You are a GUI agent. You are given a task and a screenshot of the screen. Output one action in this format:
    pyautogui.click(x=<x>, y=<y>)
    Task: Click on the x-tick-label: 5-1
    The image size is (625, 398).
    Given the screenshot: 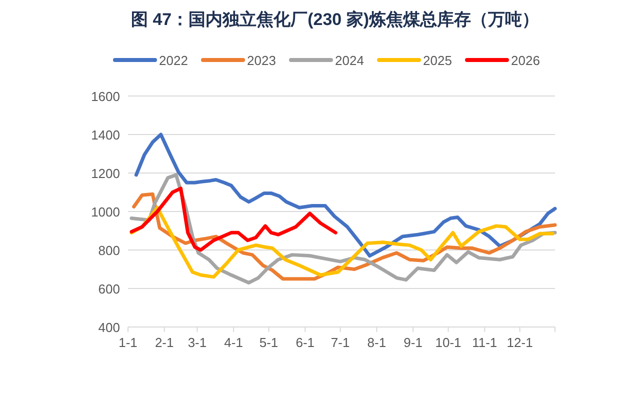 What is the action you would take?
    pyautogui.click(x=268, y=342)
    